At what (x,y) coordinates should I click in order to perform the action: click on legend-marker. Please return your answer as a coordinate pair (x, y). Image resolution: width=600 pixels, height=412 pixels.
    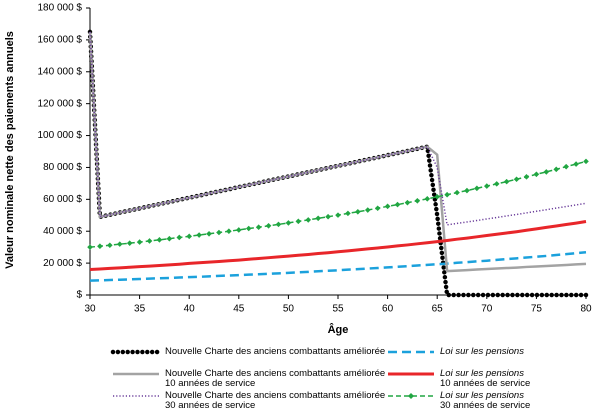
    Looking at the image, I should click on (411, 396).